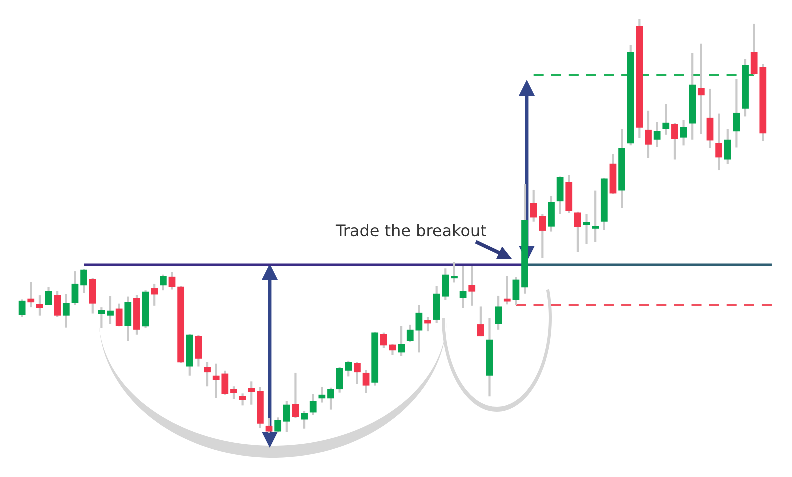 This screenshot has width=792, height=477. What do you see at coordinates (411, 230) in the screenshot?
I see `annotation: Trade the breakout` at bounding box center [411, 230].